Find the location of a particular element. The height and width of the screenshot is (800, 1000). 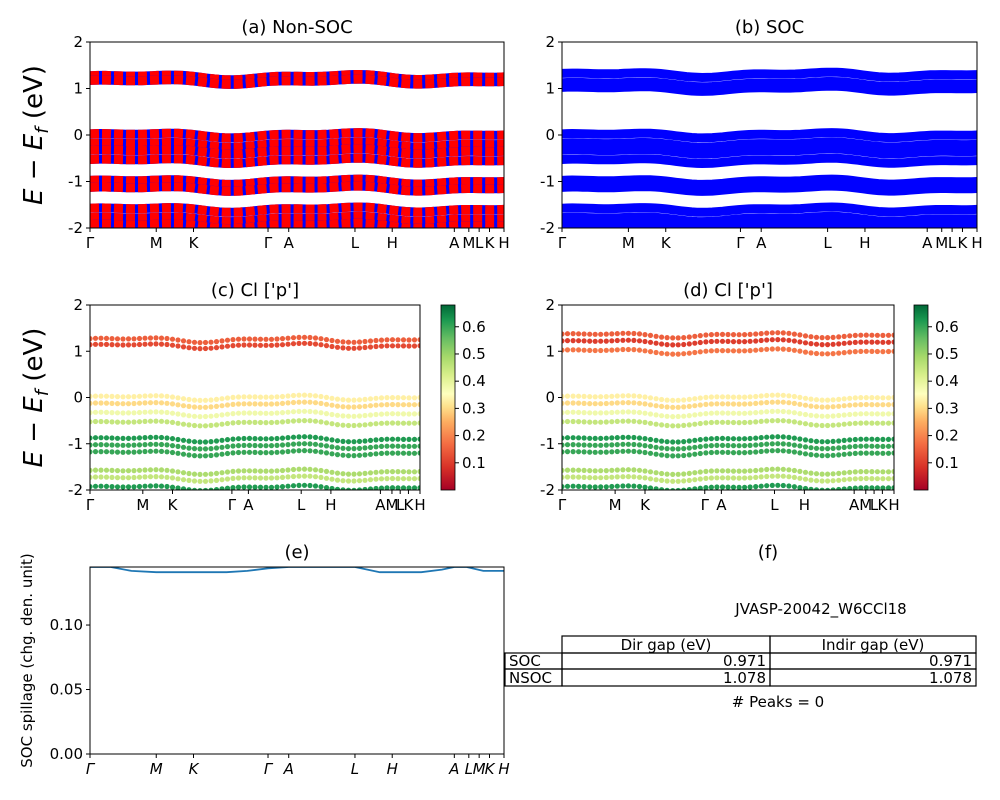

x-tick-label-c: H is located at coordinates (419, 505).